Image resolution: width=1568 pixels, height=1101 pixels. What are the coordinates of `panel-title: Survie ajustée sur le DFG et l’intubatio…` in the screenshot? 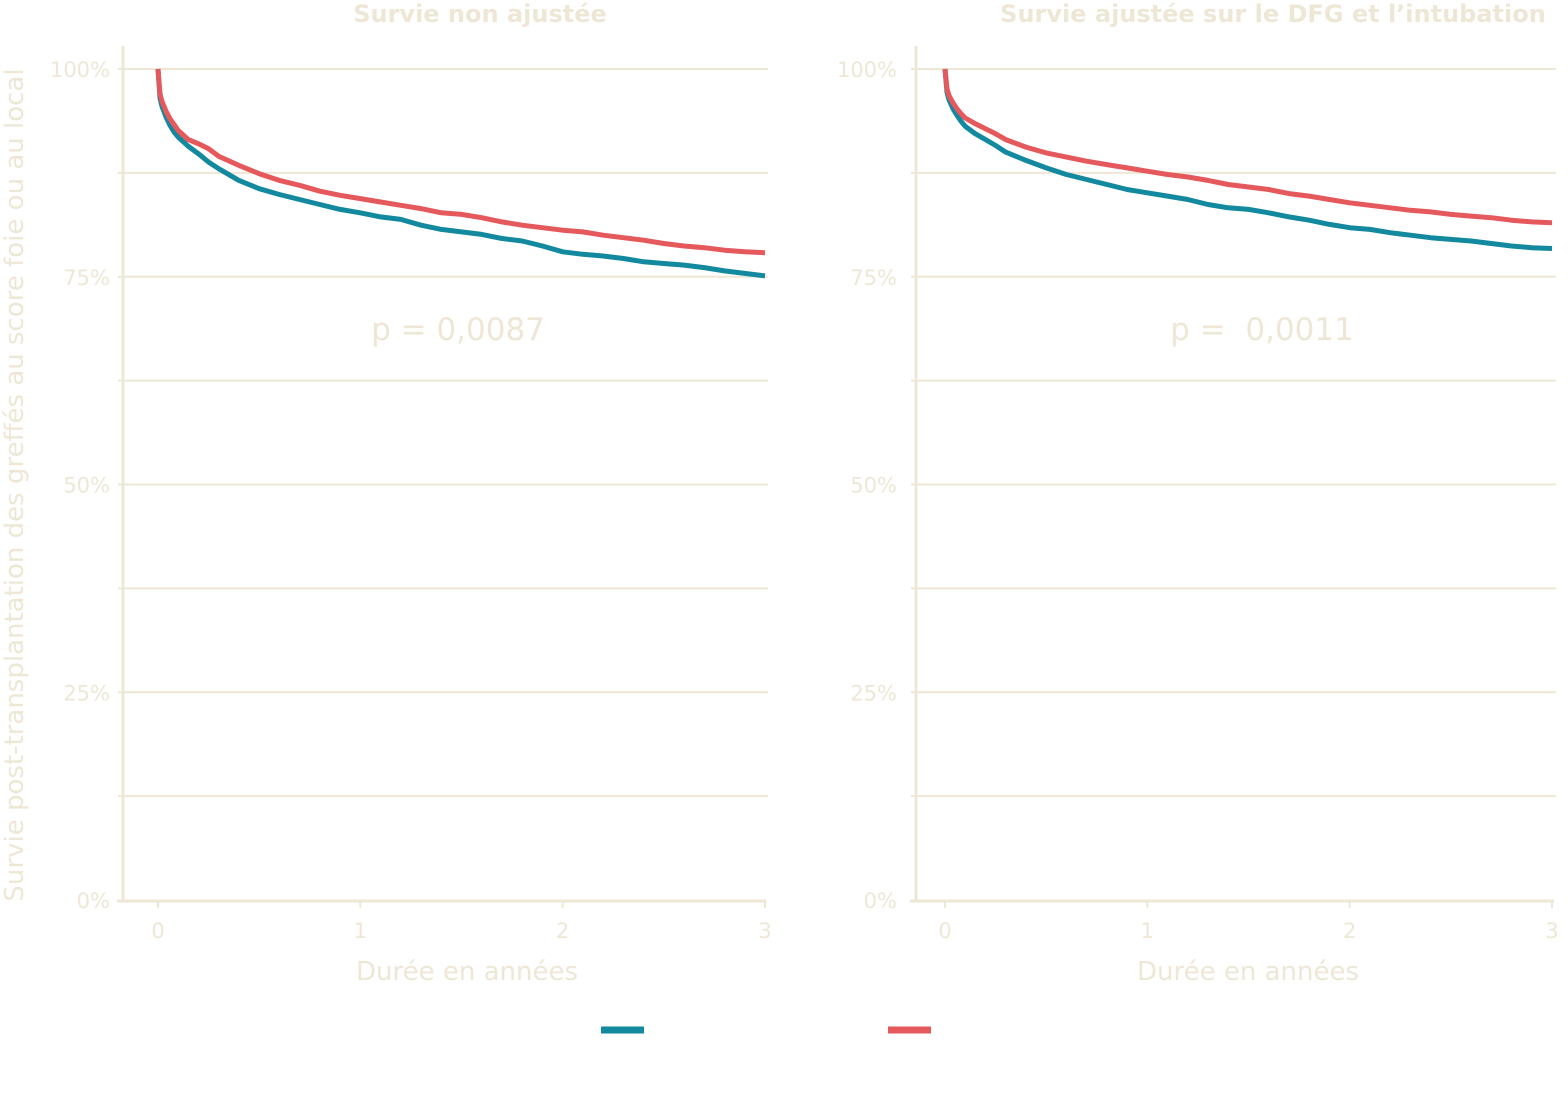 It's located at (1273, 14).